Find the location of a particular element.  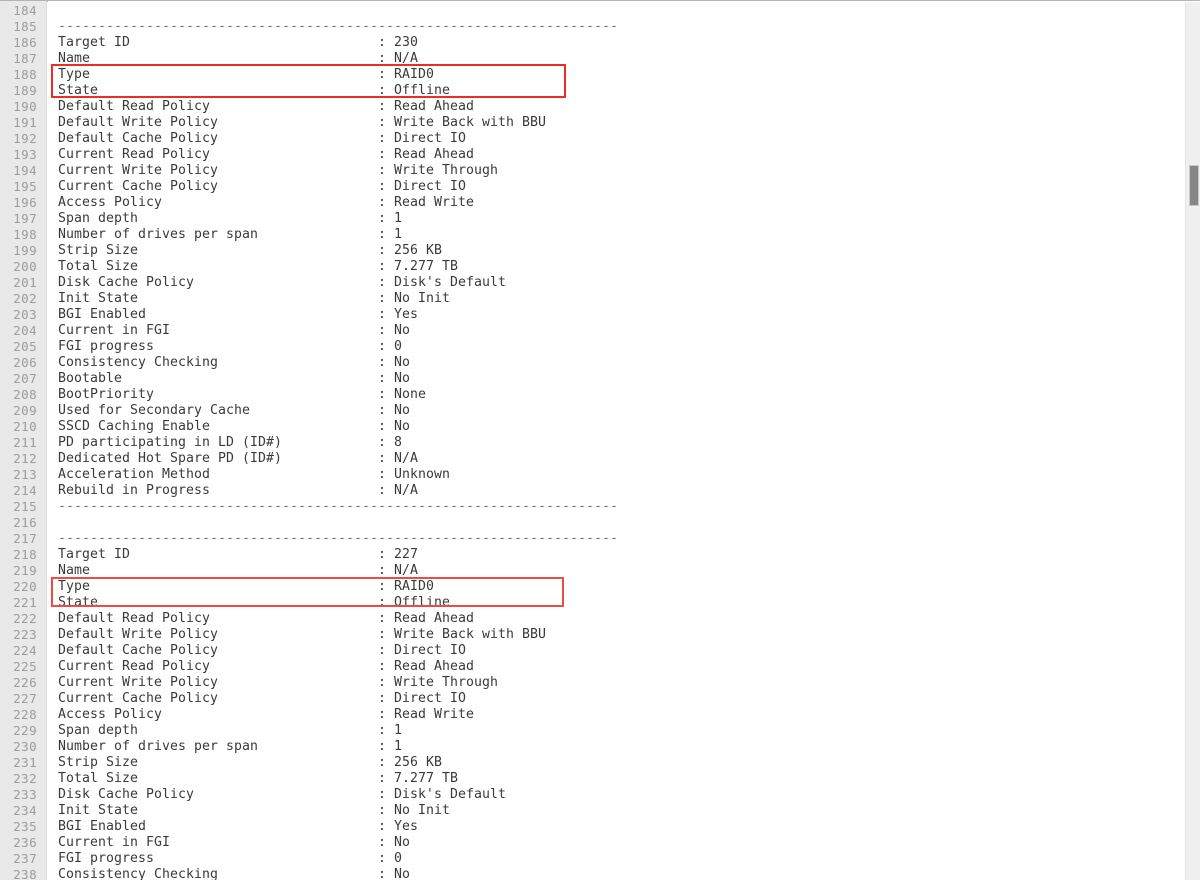

property-key: Disk Cache Policy is located at coordinates (218, 282).